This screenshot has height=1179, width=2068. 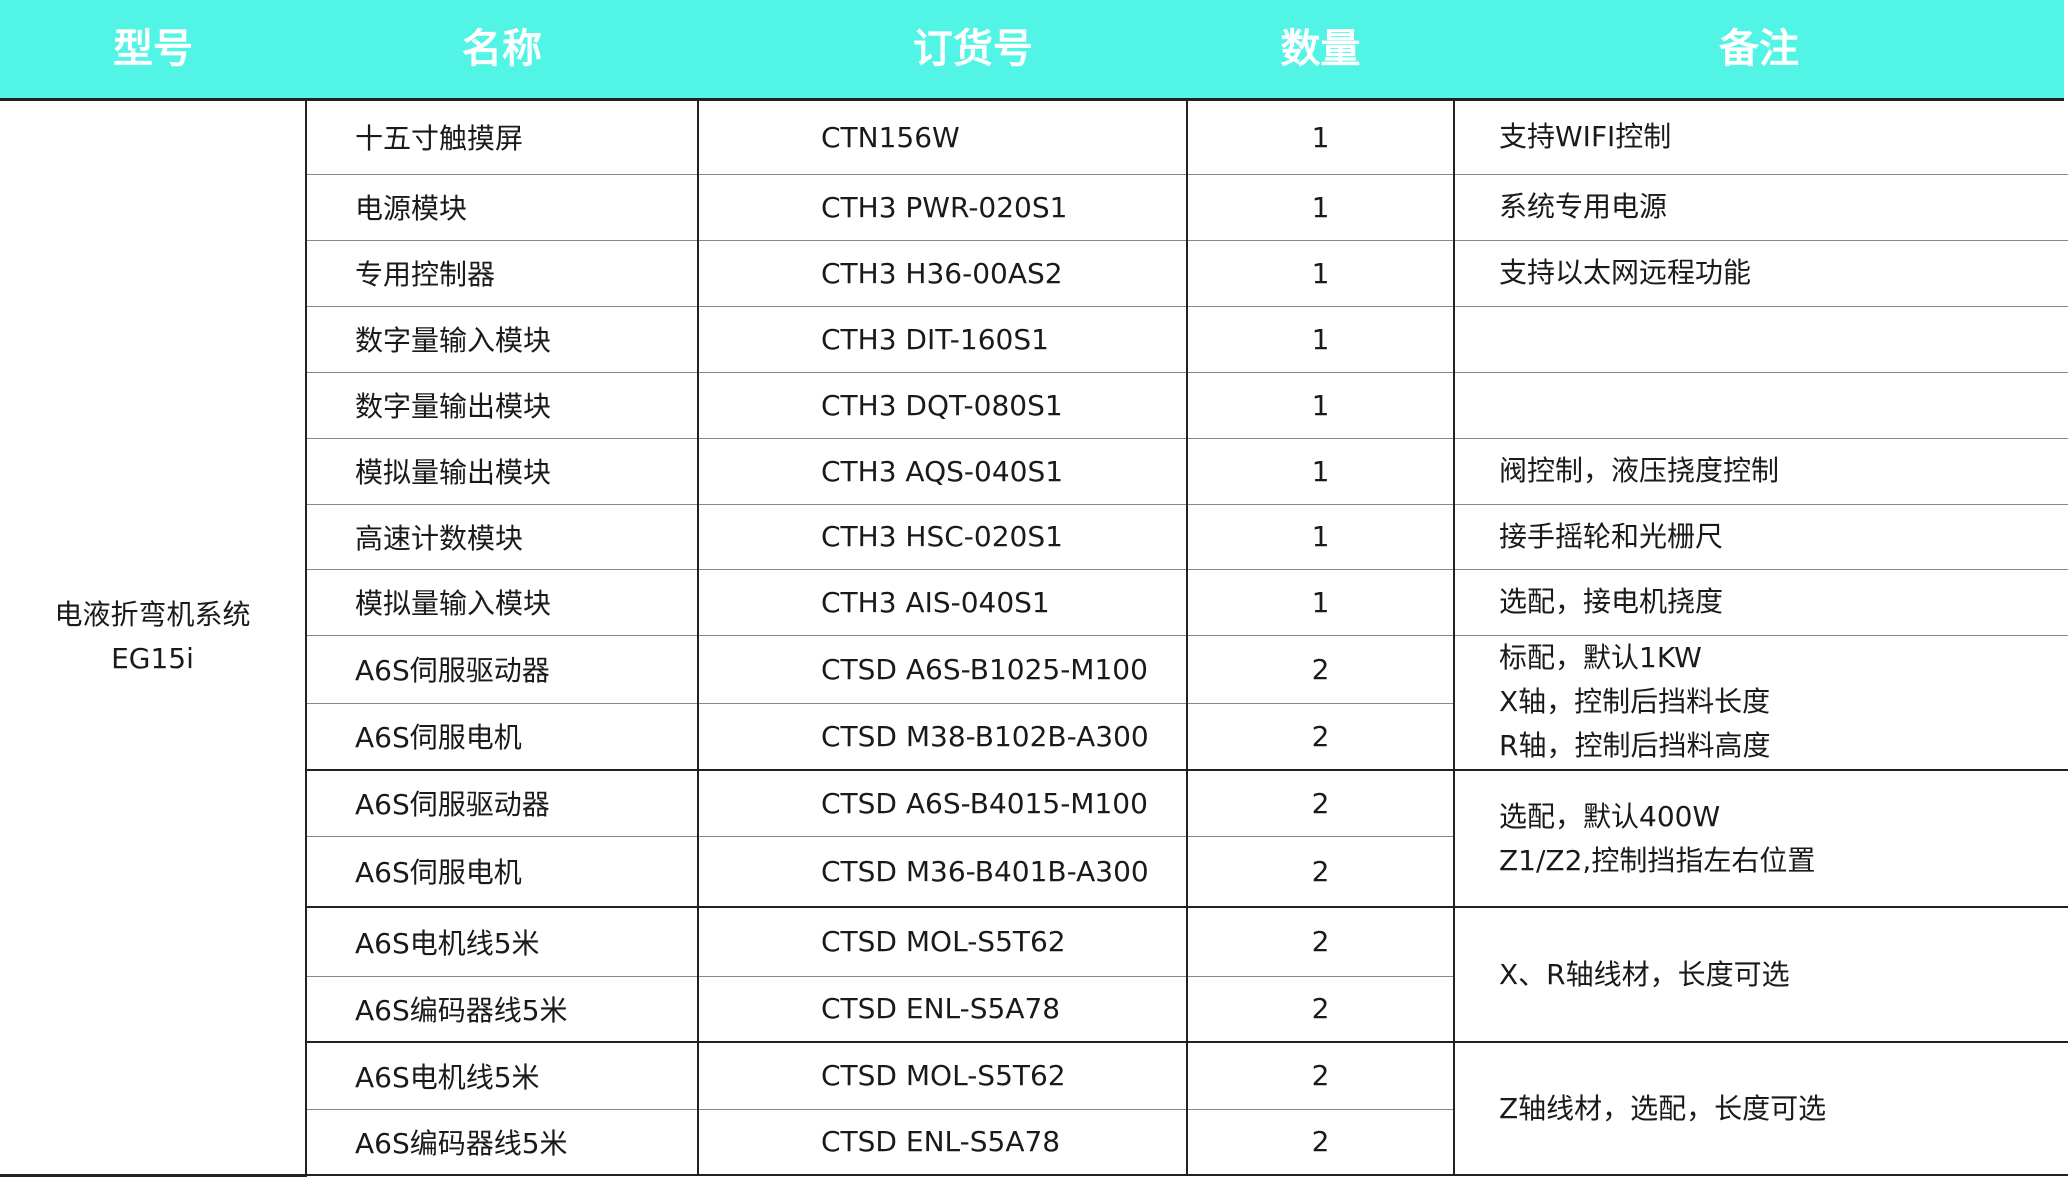 I want to click on table-row: A6S电机线5米 CTSD MOL-S5T62 2 X、R轴线材，长度可选, so click(x=1034, y=975).